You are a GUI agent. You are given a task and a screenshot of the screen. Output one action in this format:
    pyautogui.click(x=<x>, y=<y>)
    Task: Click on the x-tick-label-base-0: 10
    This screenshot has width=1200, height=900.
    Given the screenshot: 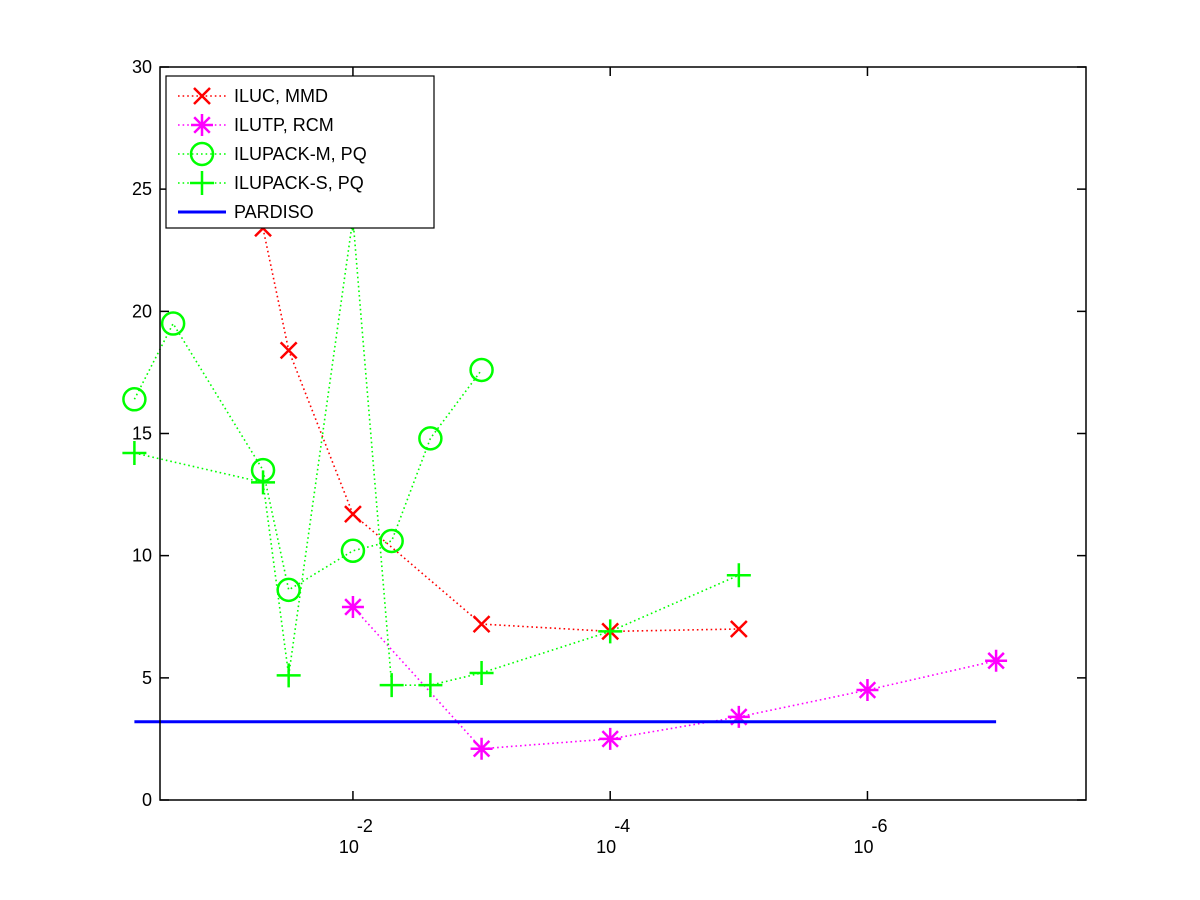 What is the action you would take?
    pyautogui.click(x=349, y=847)
    